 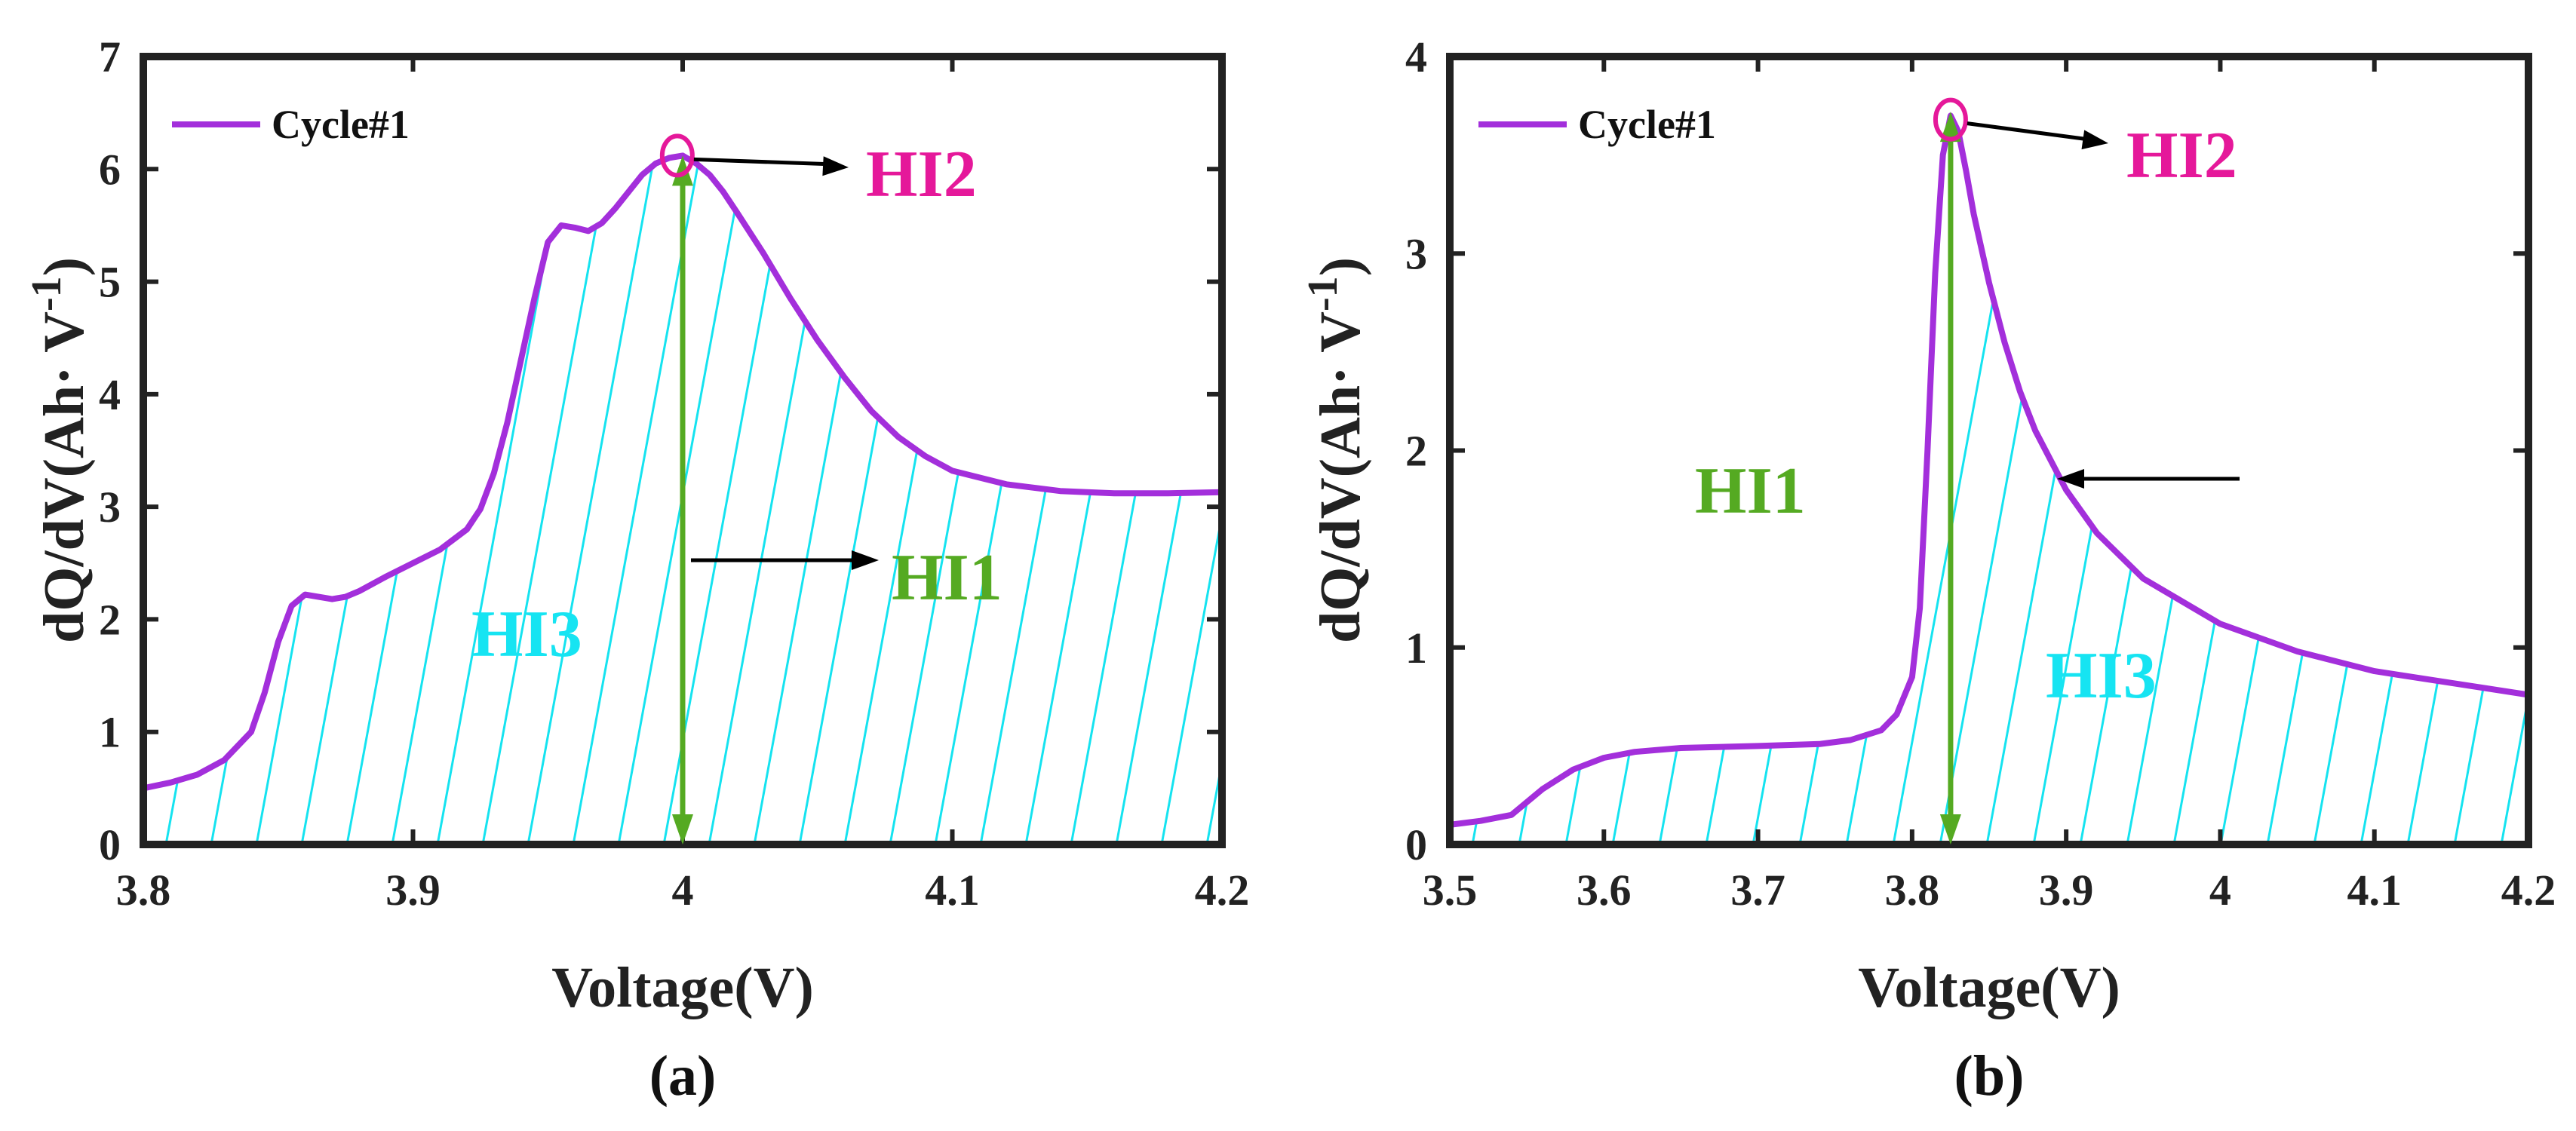 What do you see at coordinates (110, 56) in the screenshot?
I see `y-tick-label-a: 7` at bounding box center [110, 56].